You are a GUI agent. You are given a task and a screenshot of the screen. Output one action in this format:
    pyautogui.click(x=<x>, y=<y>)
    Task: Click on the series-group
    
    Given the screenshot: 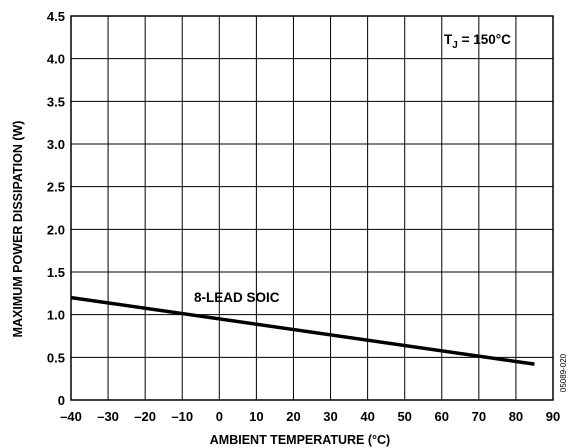 What is the action you would take?
    pyautogui.click(x=302, y=330)
    